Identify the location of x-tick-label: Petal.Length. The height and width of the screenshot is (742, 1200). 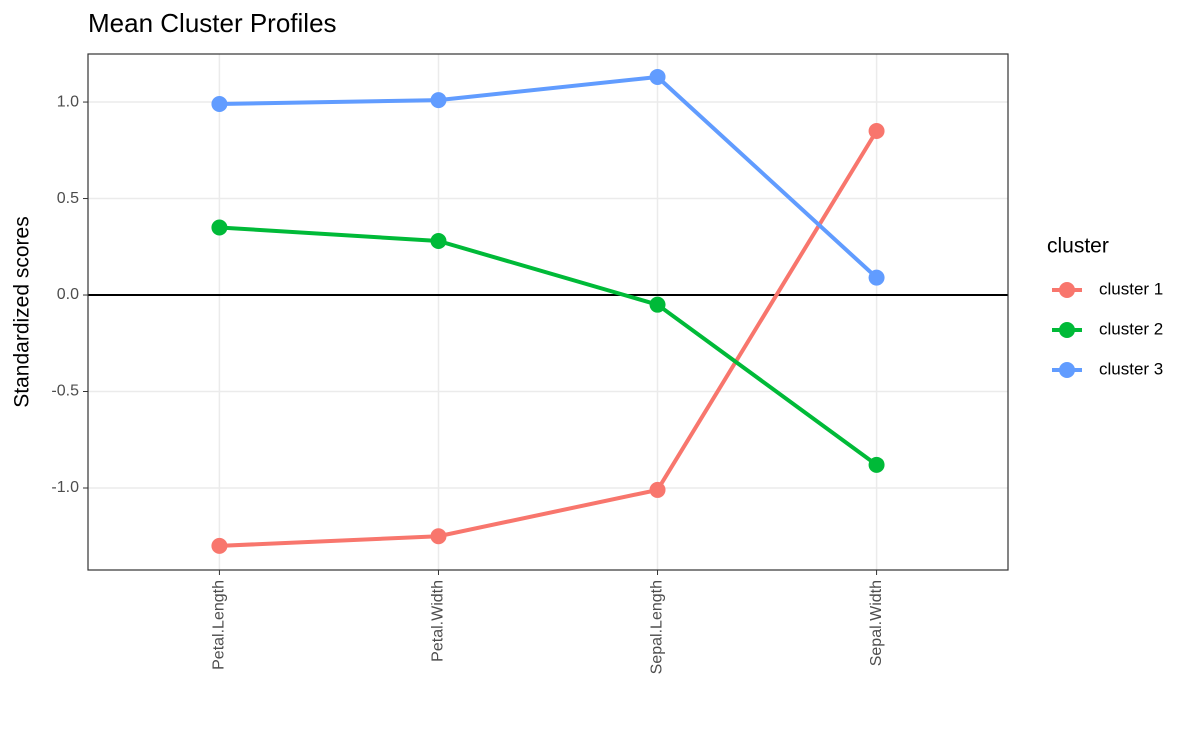
(219, 625).